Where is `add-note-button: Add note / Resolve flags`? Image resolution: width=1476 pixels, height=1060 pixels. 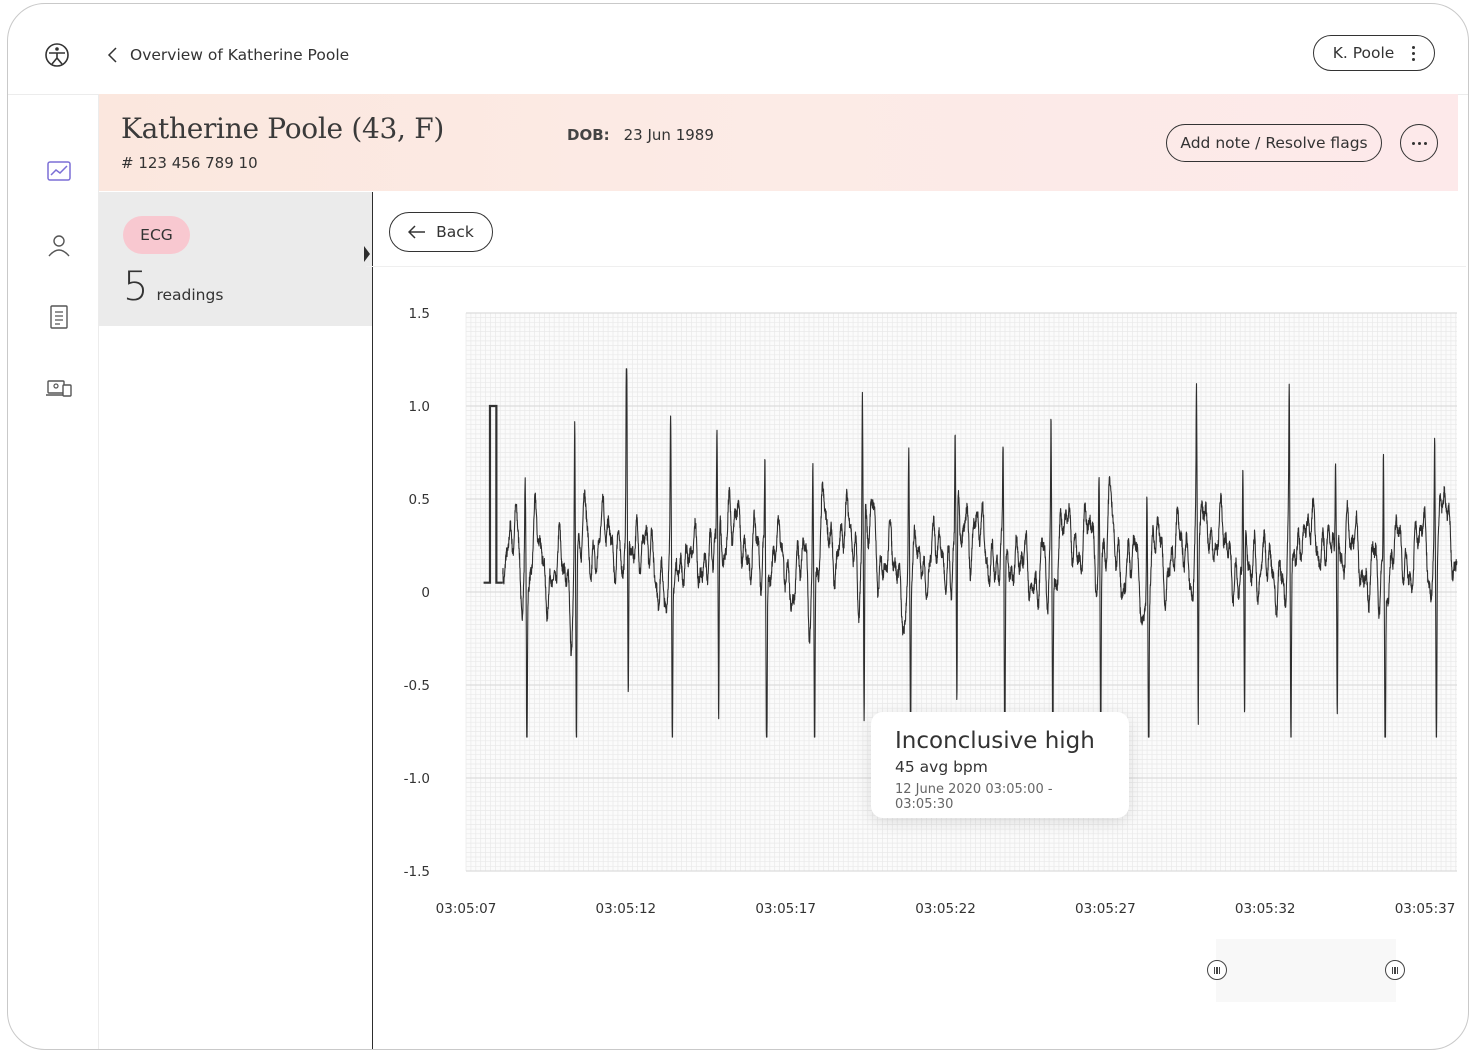
add-note-button: Add note / Resolve flags is located at coordinates (1274, 143).